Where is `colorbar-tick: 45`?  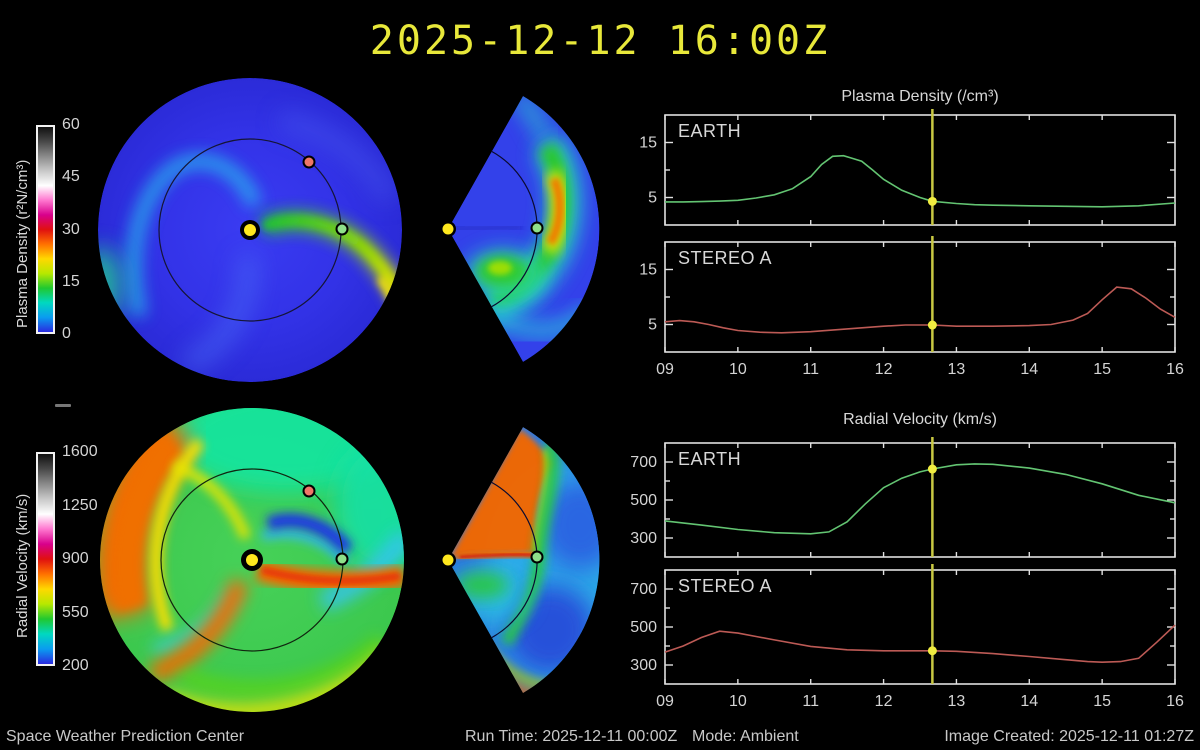
colorbar-tick: 45 is located at coordinates (71, 177).